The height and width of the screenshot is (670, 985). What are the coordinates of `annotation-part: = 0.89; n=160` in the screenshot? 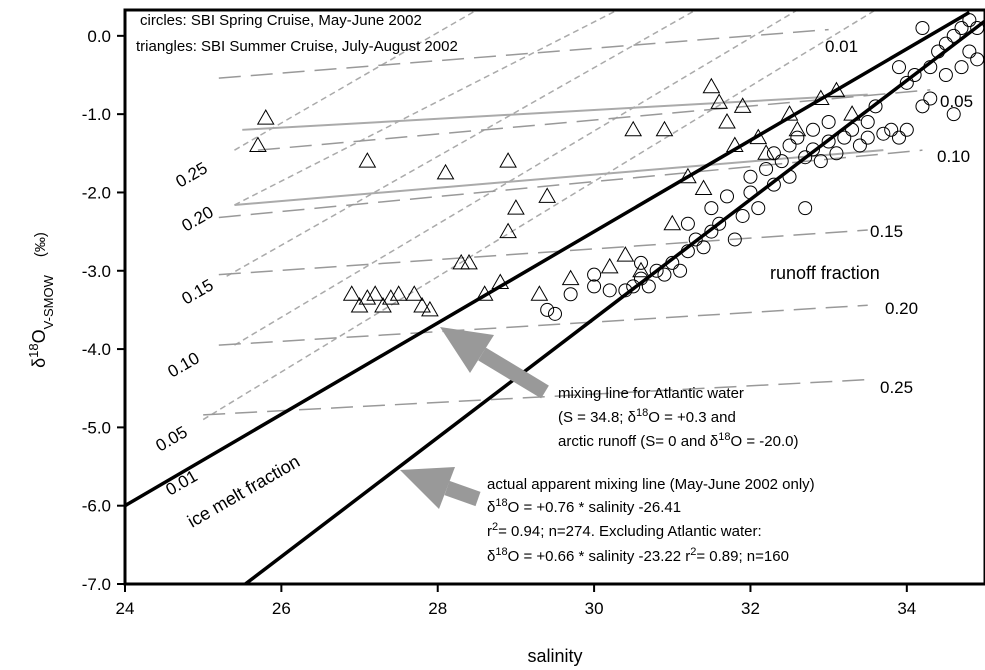 It's located at (742, 556).